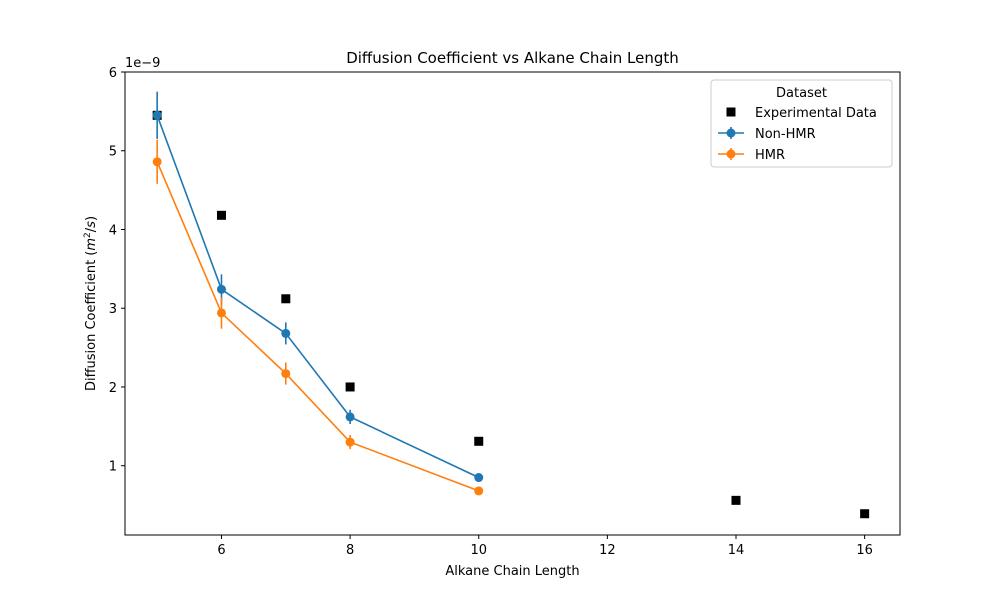  I want to click on y-axis-label: Diffusion Coefficient (m2/s), so click(91, 303).